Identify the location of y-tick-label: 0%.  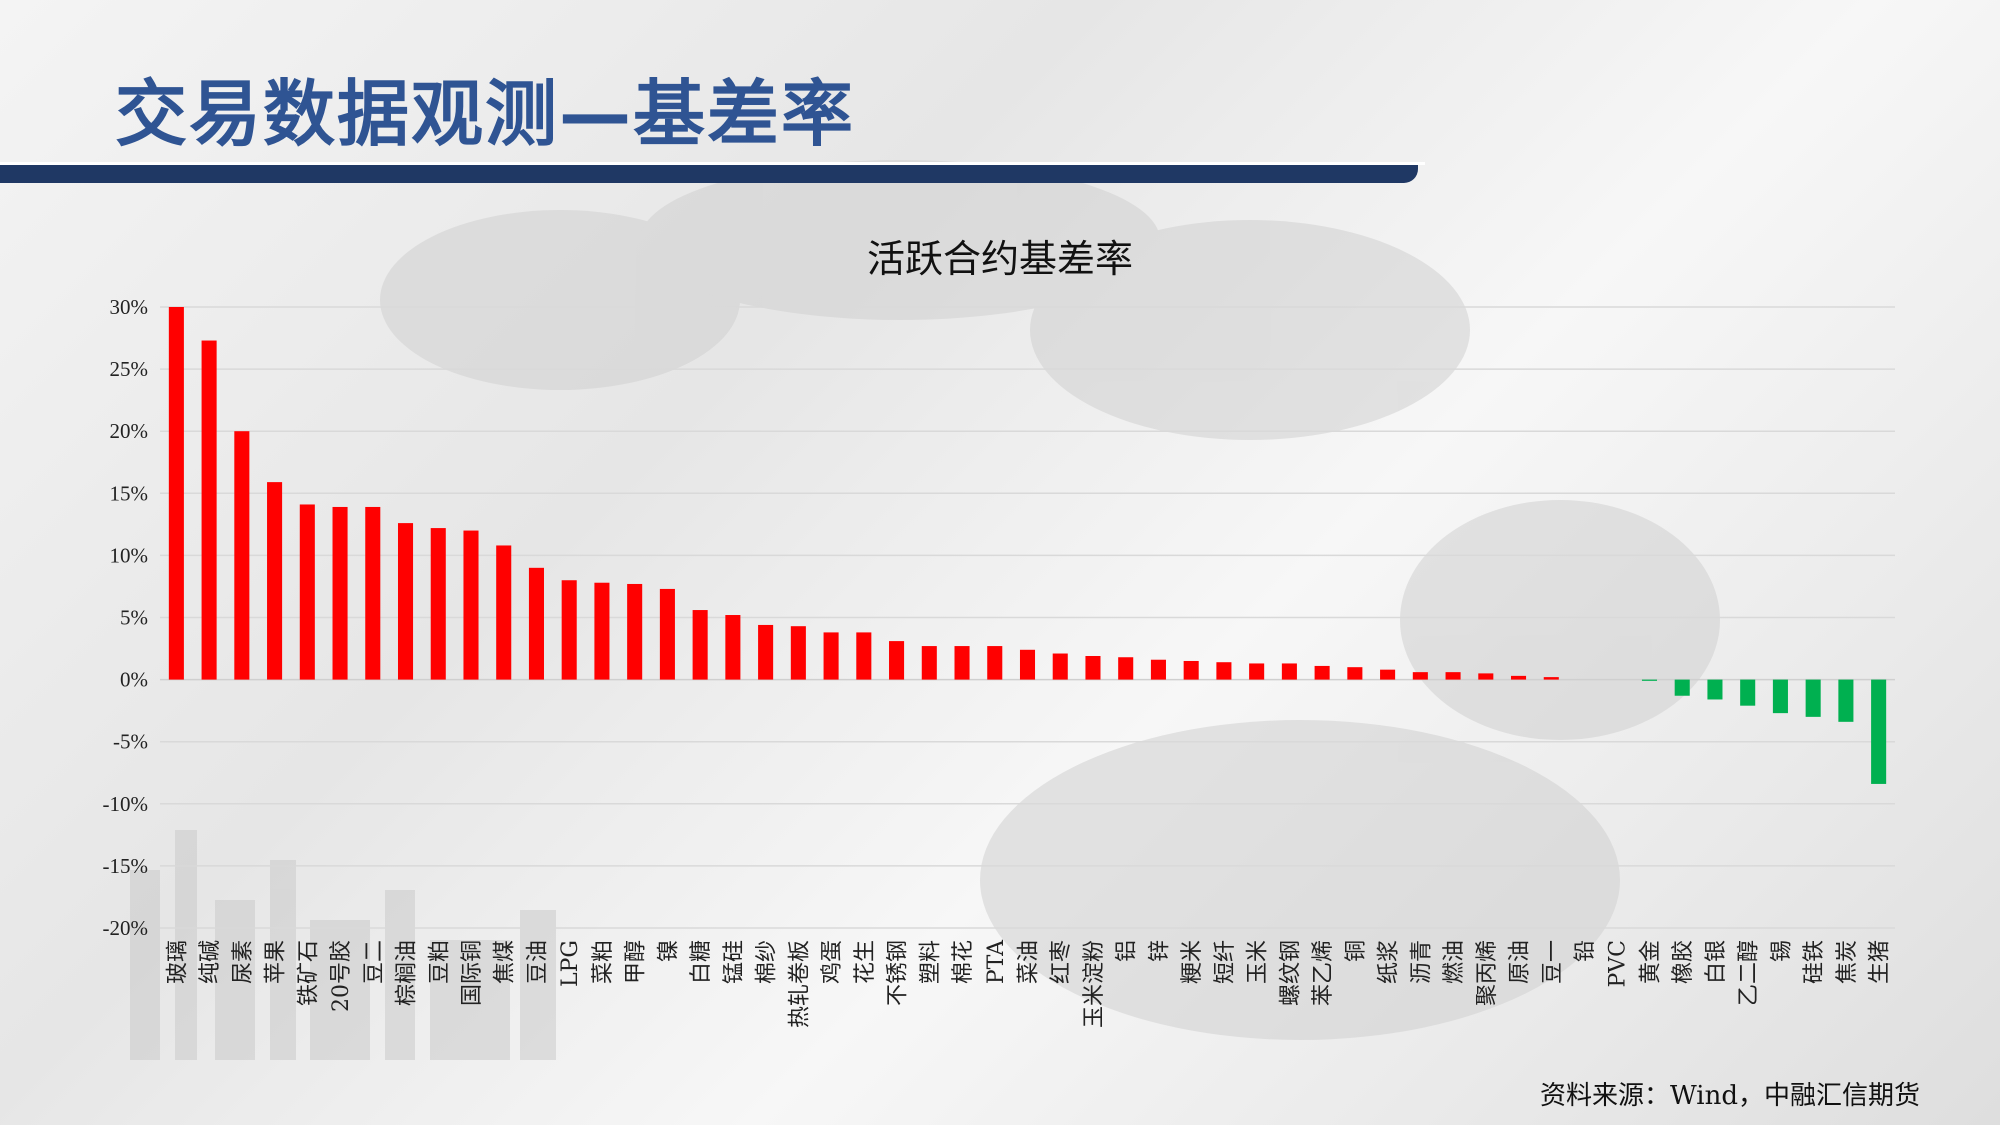
(134, 680).